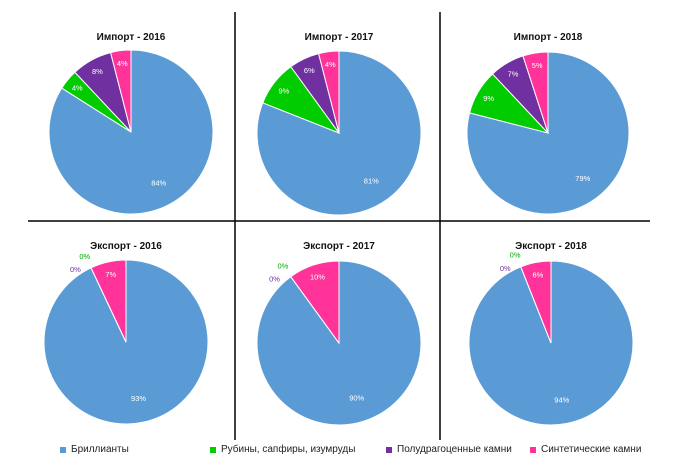 The width and height of the screenshot is (680, 465). What do you see at coordinates (63, 449) in the screenshot?
I see `legend-swatch-diamonds` at bounding box center [63, 449].